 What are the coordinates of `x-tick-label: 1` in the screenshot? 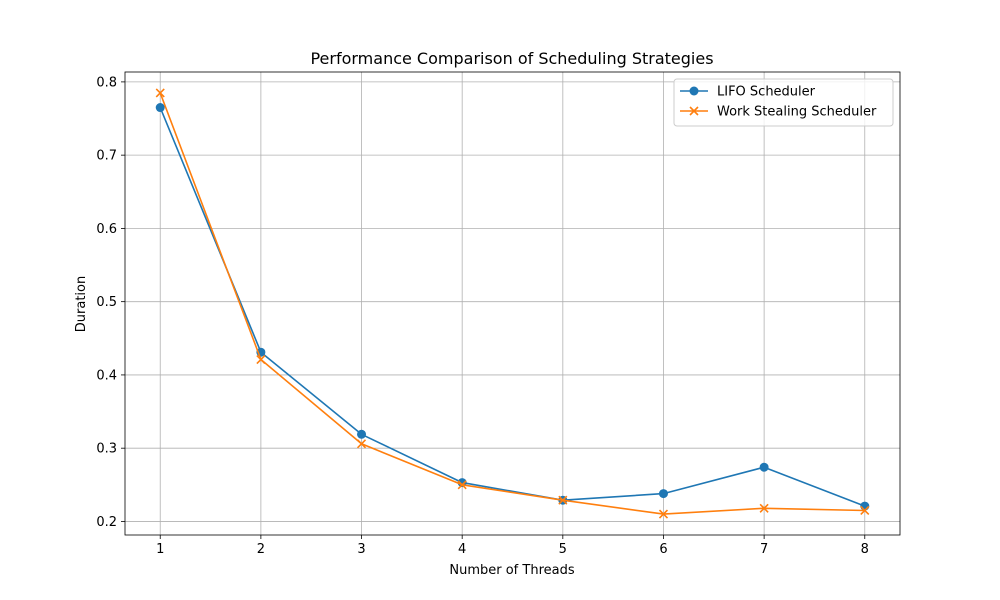 It's located at (160, 549).